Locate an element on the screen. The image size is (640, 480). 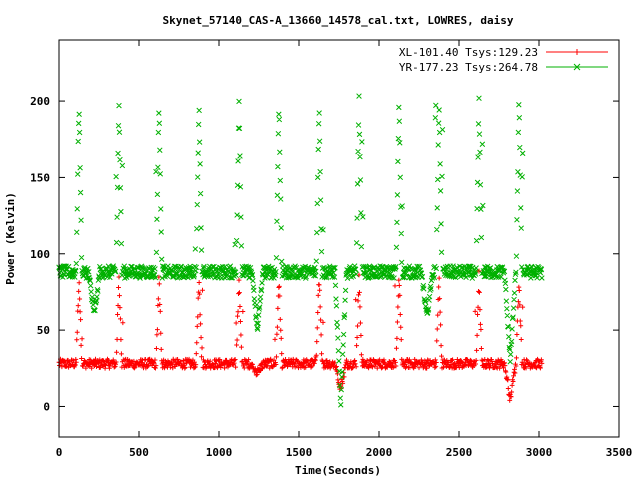
x-tick-label: 3000 is located at coordinates (539, 452).